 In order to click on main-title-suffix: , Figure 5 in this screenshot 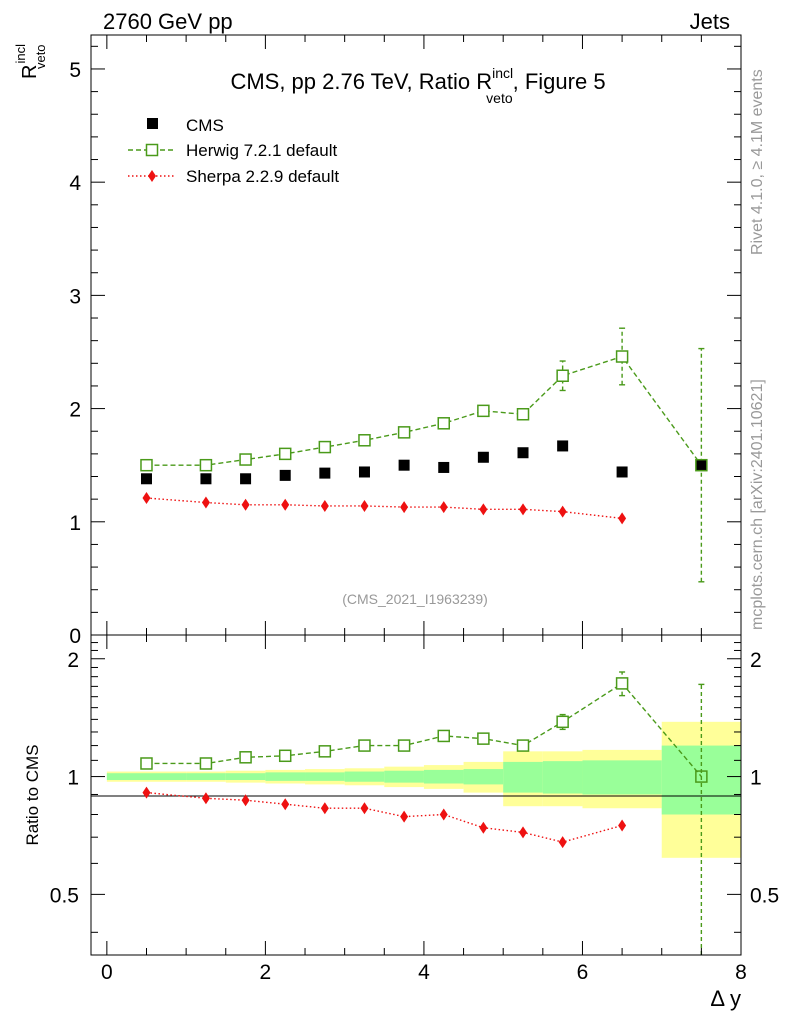, I will do `click(559, 81)`.